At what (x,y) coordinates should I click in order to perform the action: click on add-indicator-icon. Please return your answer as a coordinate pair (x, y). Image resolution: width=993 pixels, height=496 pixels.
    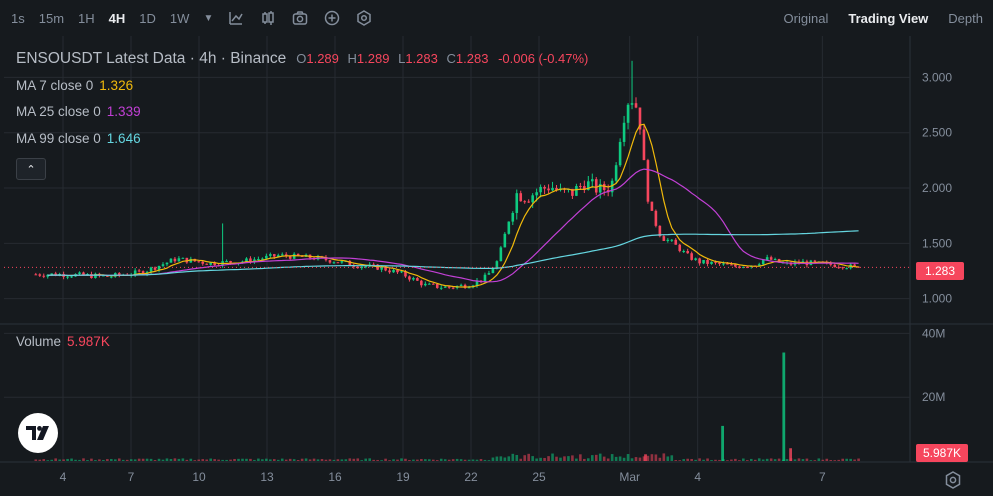
    Looking at the image, I should click on (332, 18).